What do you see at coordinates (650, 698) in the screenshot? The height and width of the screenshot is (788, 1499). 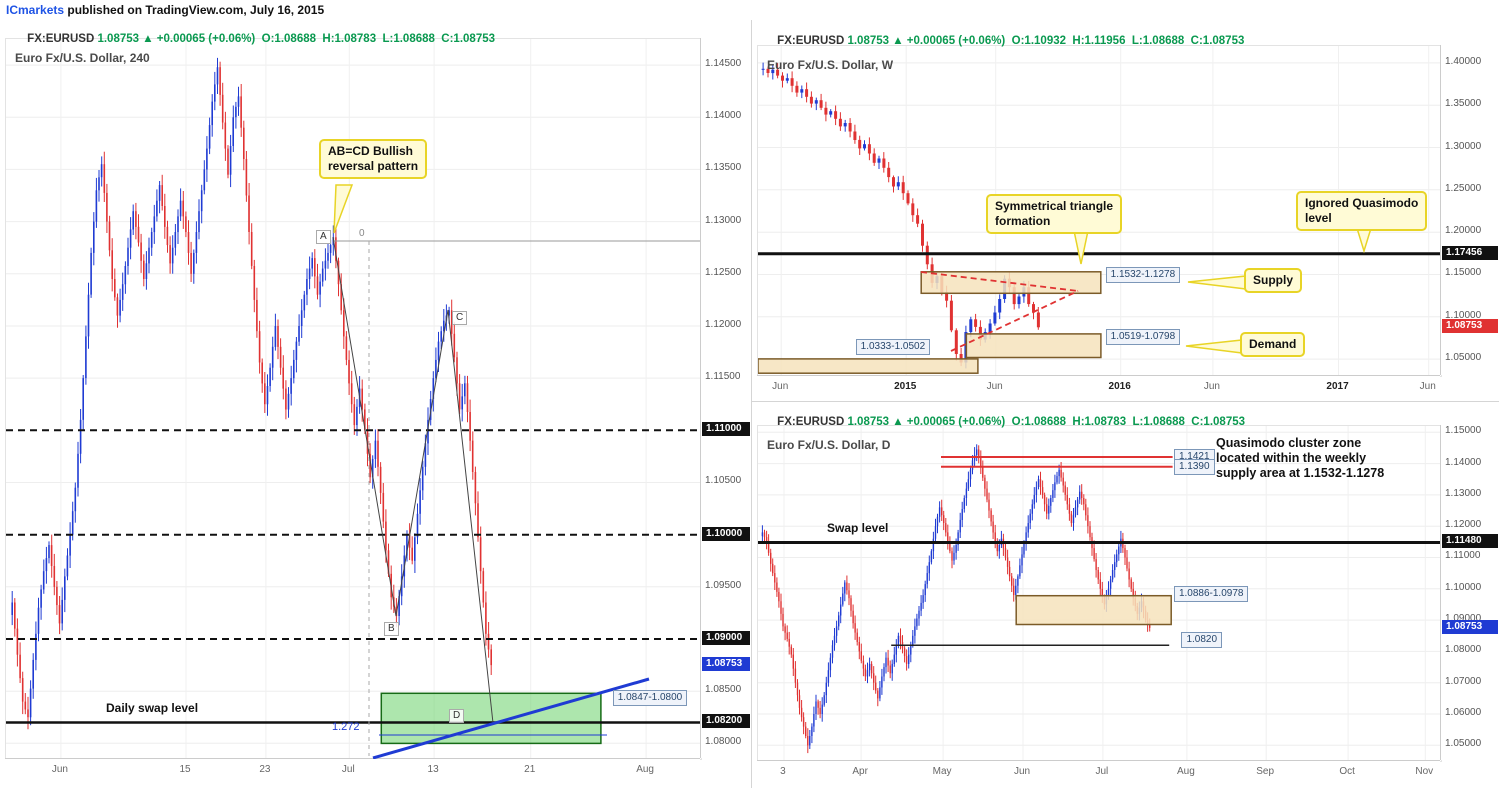 I see `price-range-label: 1.0847-1.0800` at bounding box center [650, 698].